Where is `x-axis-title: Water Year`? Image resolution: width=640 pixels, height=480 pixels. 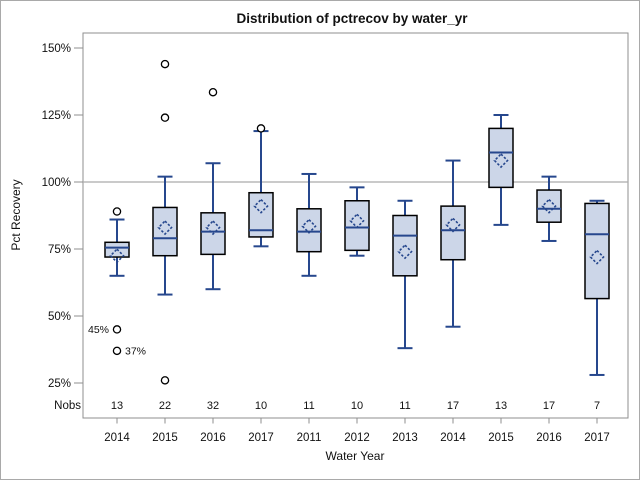
x-axis-title: Water Year is located at coordinates (355, 456).